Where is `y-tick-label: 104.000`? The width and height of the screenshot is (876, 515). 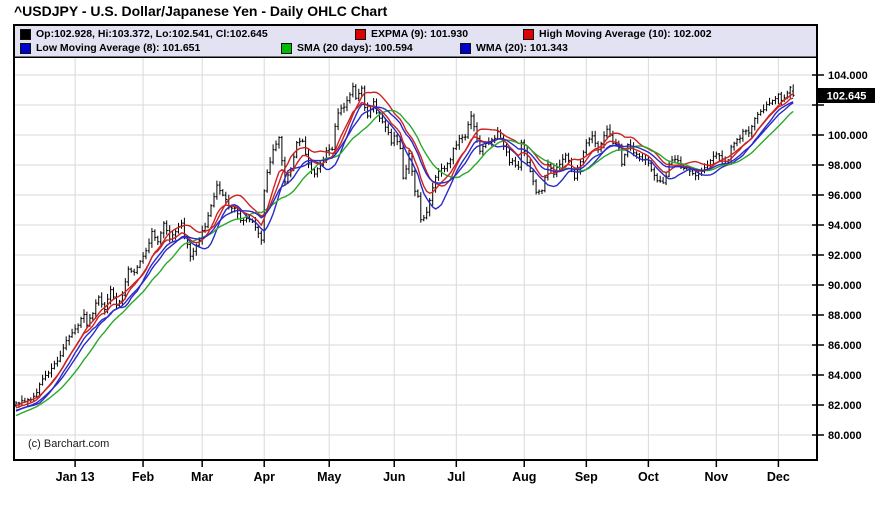
y-tick-label: 104.000 is located at coordinates (848, 76).